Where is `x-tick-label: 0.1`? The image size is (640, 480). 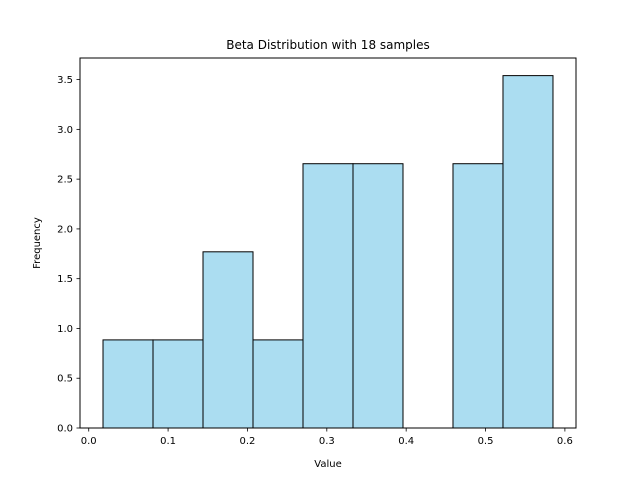
x-tick-label: 0.1 is located at coordinates (168, 441).